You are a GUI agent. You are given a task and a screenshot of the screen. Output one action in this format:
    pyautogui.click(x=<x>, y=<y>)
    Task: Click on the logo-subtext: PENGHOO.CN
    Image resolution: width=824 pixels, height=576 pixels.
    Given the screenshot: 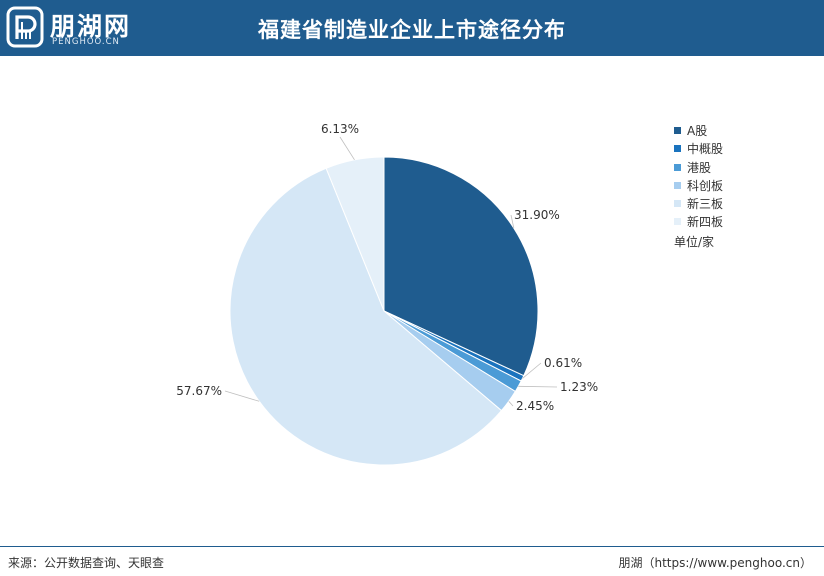 What is the action you would take?
    pyautogui.click(x=86, y=42)
    